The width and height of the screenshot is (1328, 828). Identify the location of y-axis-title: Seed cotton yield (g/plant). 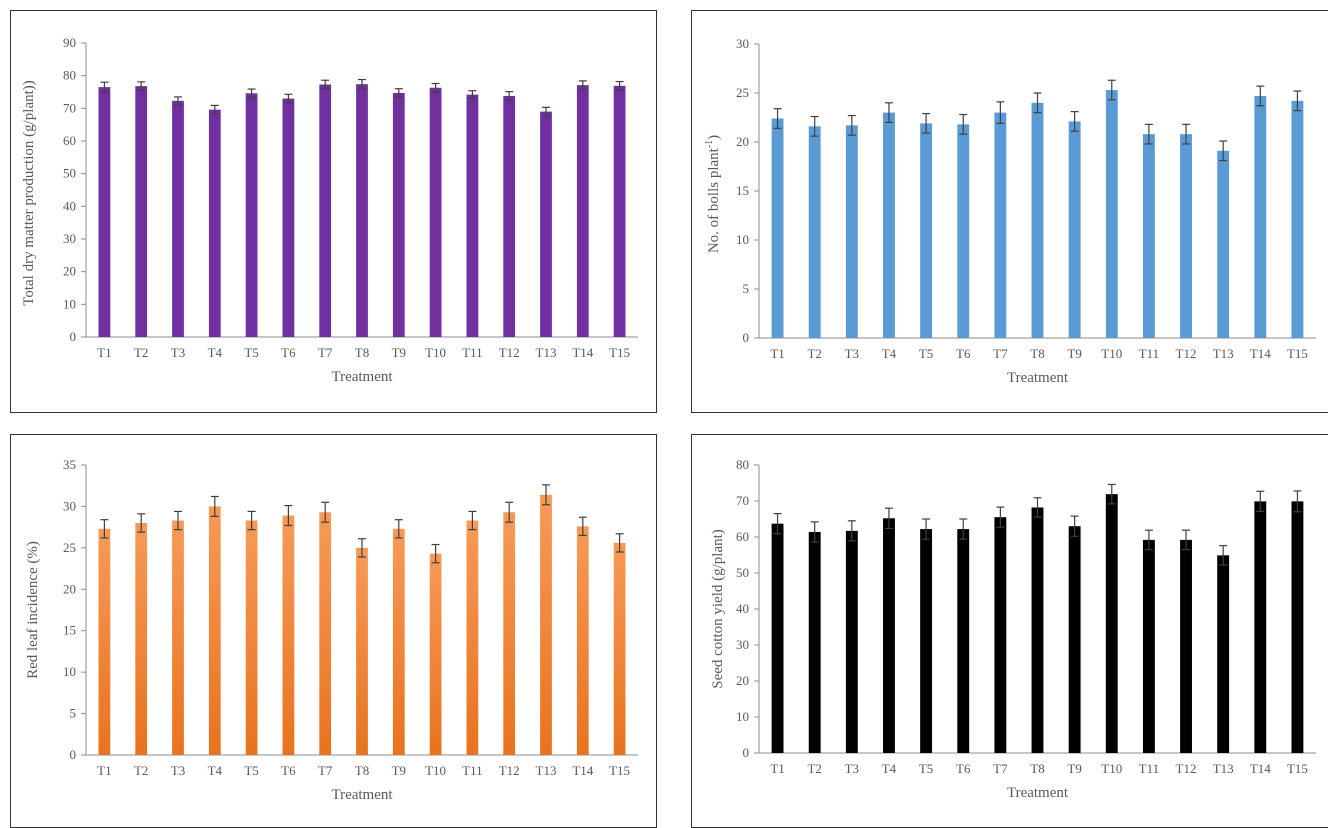
(718, 609).